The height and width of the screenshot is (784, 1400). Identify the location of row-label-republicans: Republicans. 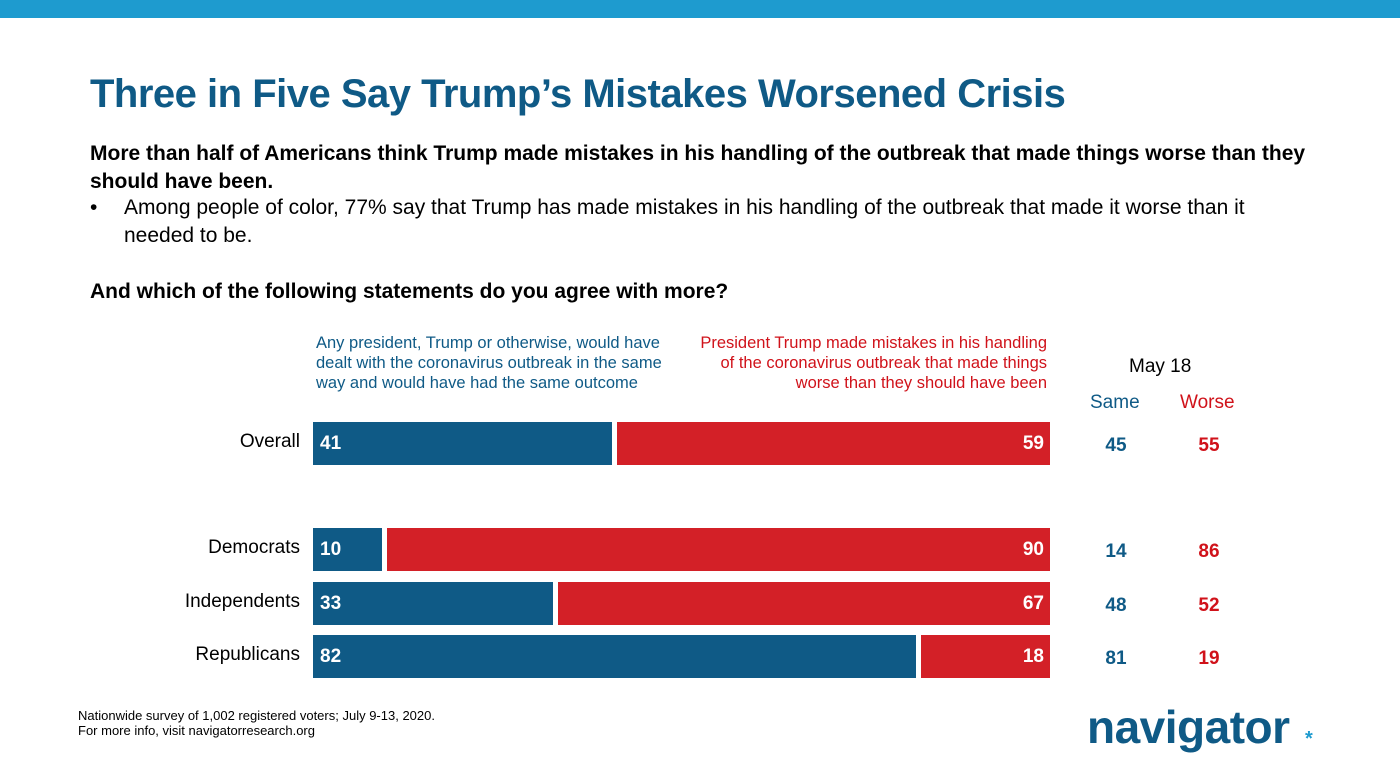
(247, 654).